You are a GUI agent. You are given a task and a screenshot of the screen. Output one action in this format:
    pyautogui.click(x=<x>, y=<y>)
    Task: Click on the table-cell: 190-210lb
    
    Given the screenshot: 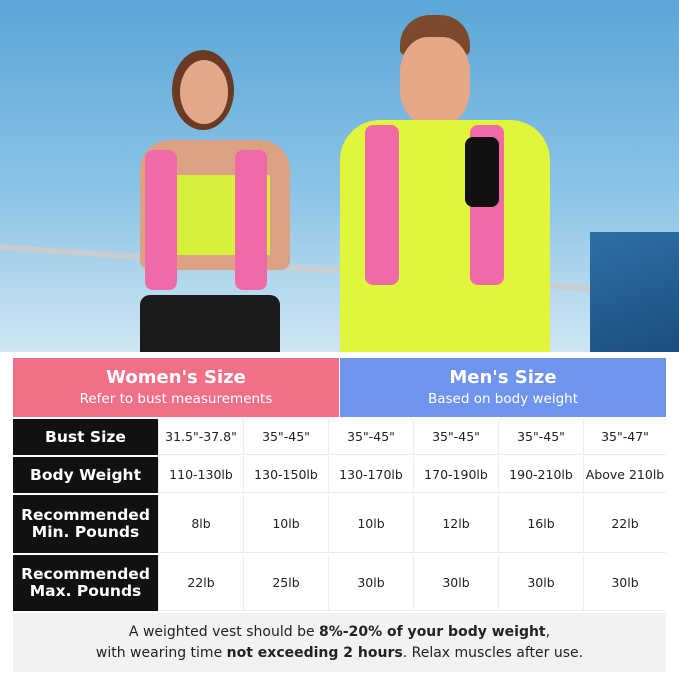 What is the action you would take?
    pyautogui.click(x=540, y=475)
    